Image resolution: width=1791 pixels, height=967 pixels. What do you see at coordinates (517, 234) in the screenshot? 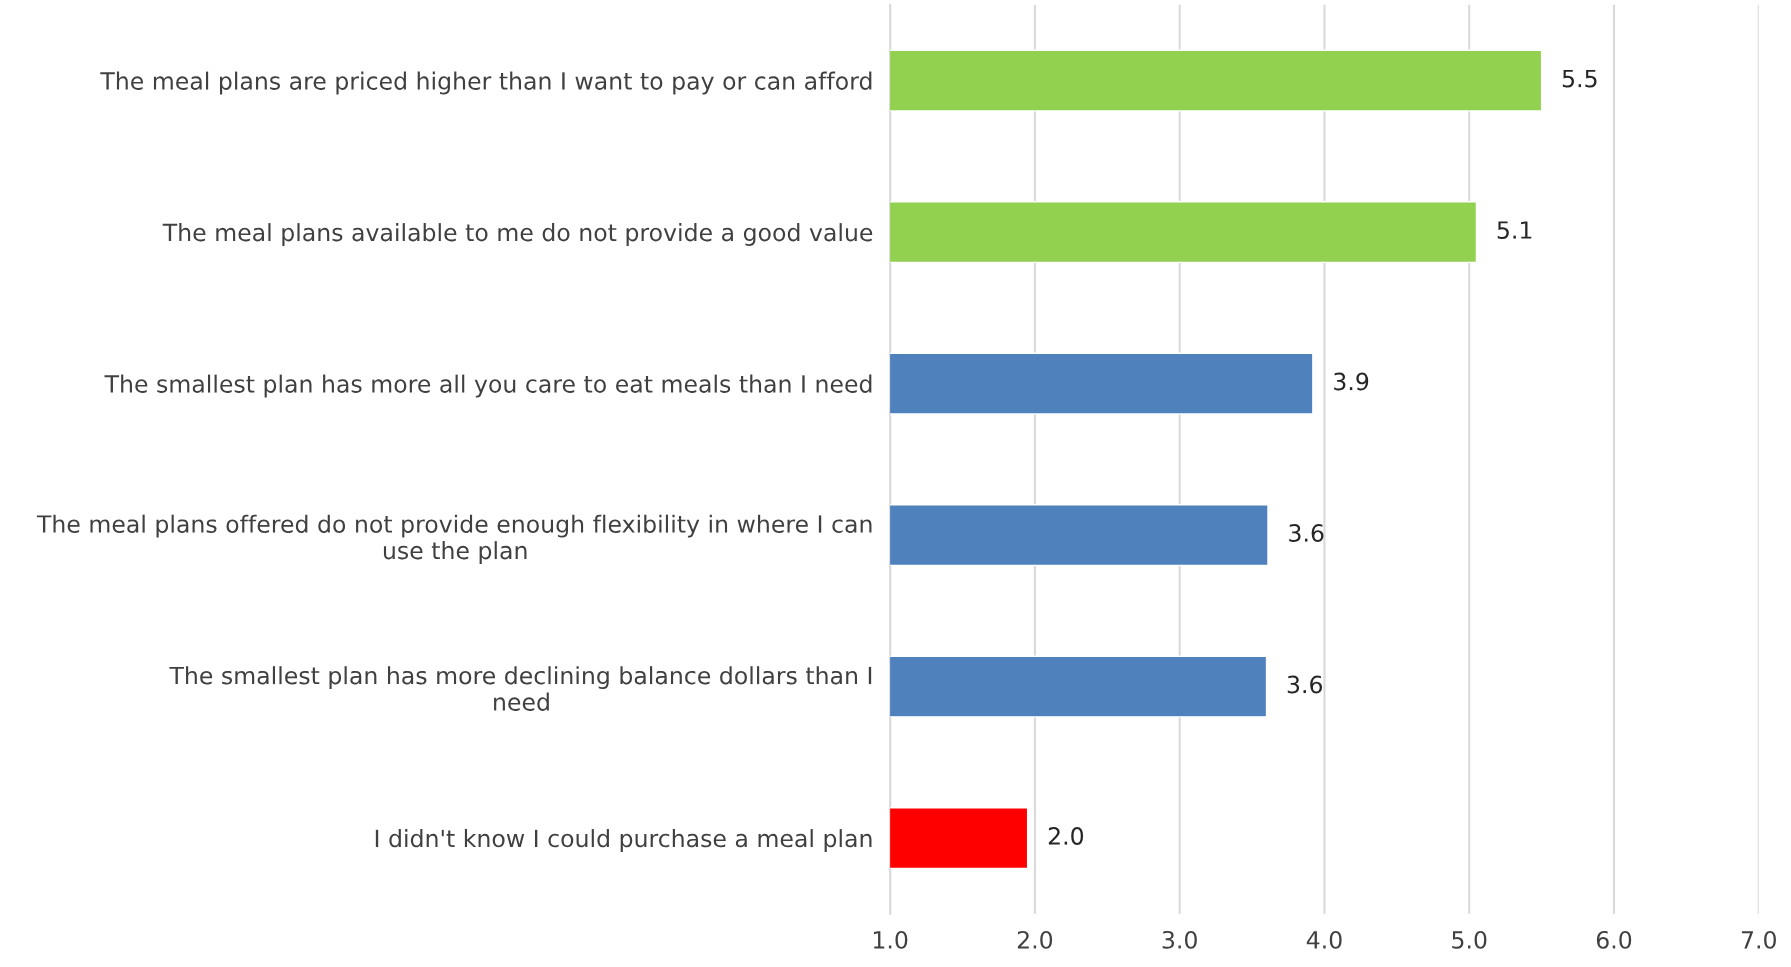
I see `y-tick-label: The meal plans available to me do not provide a good value` at bounding box center [517, 234].